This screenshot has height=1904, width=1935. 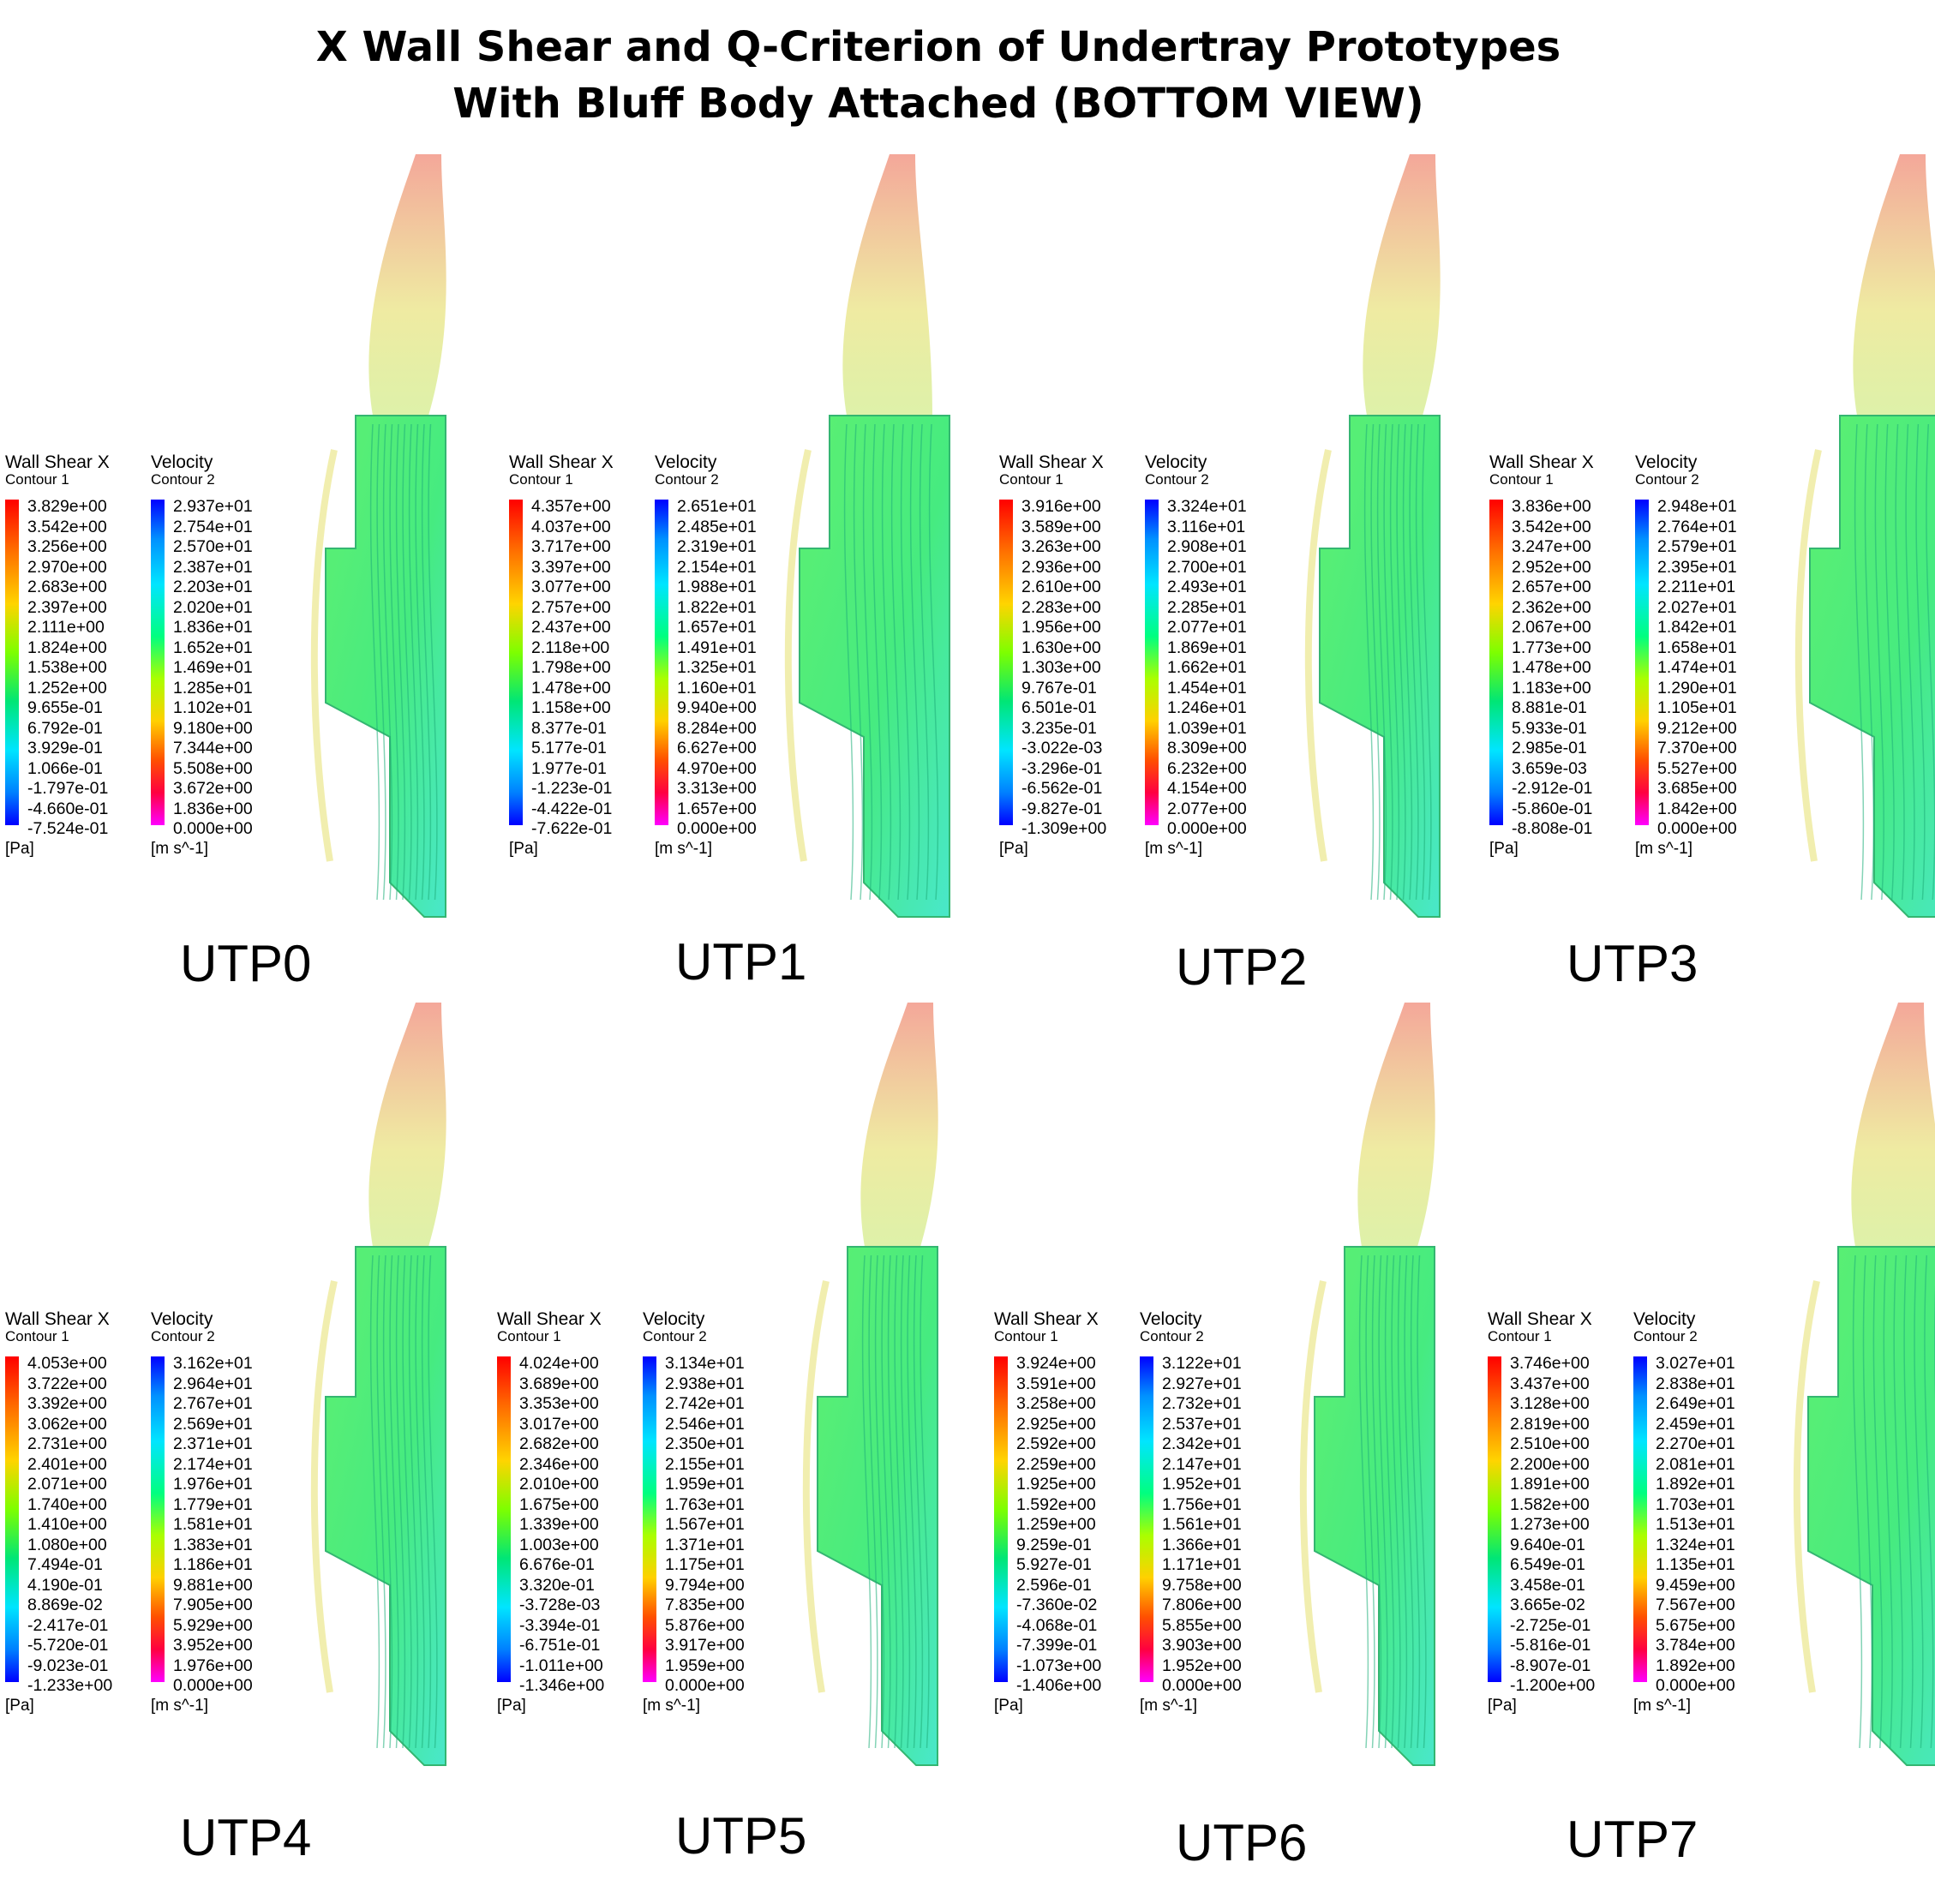 I want to click on prototype-label: UTP6, so click(x=1242, y=1843).